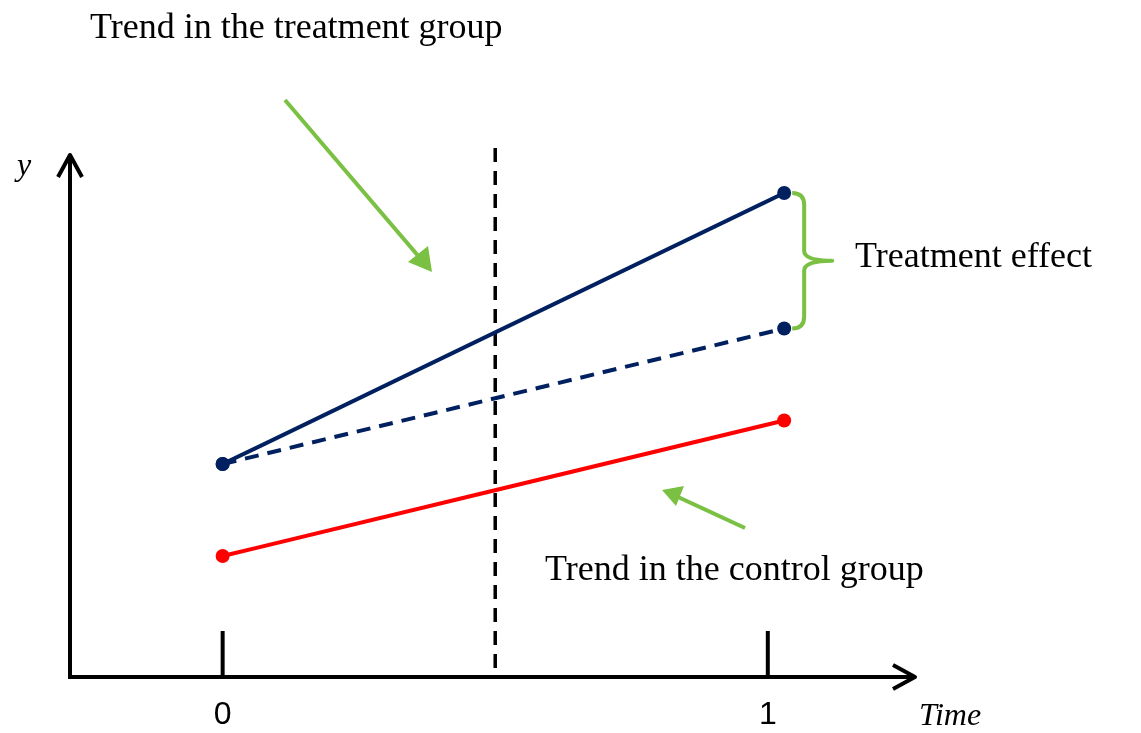 The width and height of the screenshot is (1141, 733). Describe the element at coordinates (22, 164) in the screenshot. I see `y-axis-title: y` at that location.